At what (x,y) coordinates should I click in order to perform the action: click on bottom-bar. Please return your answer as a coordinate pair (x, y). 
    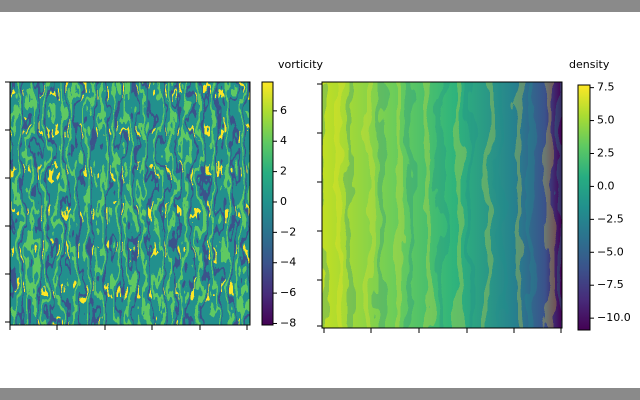
    Looking at the image, I should click on (320, 394).